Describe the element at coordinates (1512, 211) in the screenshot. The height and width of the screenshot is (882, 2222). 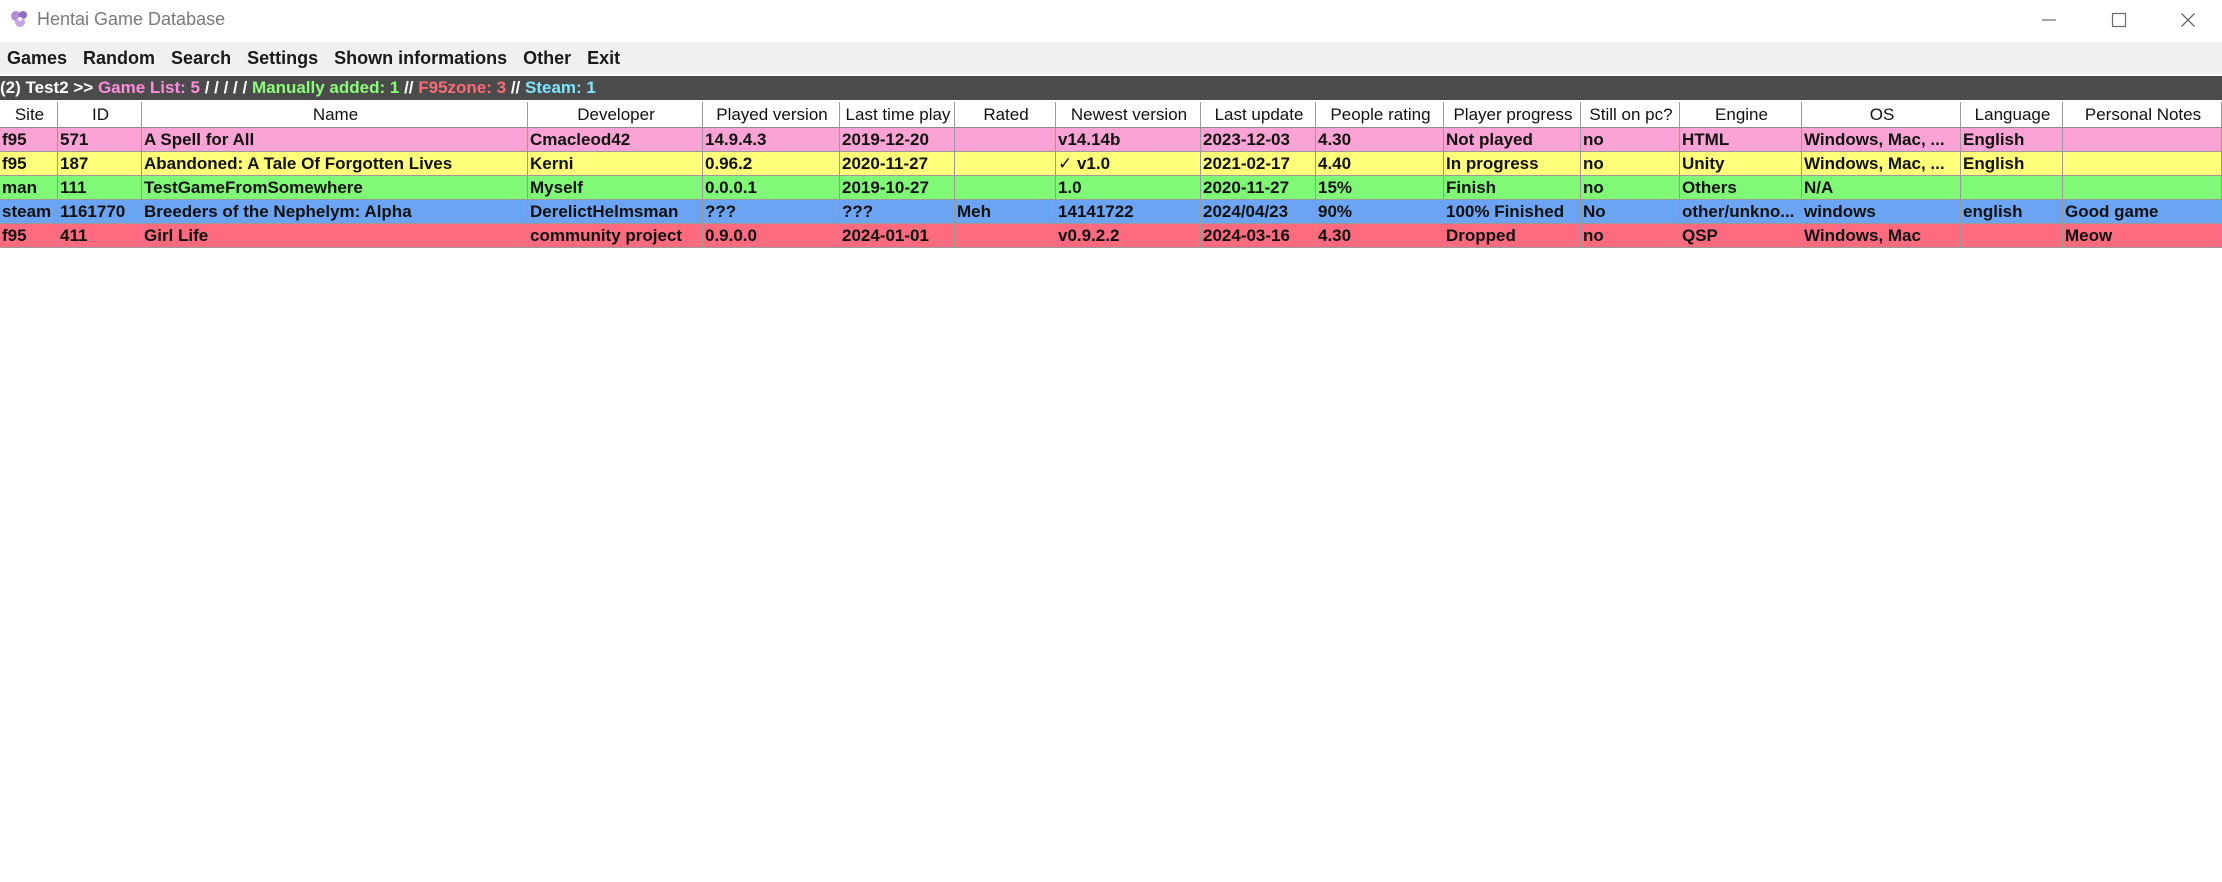
I see `cell-player-progress: 100% Finished` at that location.